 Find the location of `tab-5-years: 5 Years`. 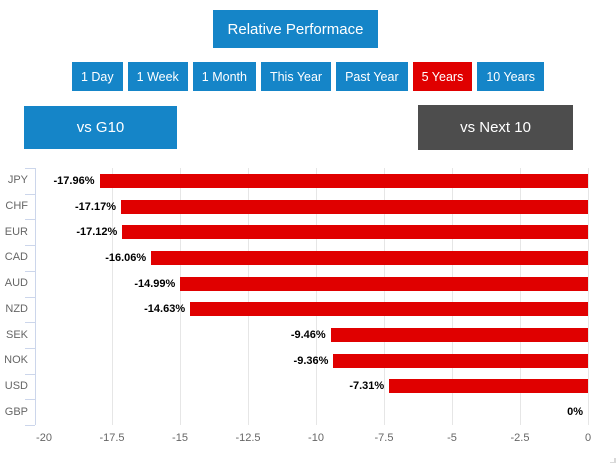

tab-5-years: 5 Years is located at coordinates (442, 76).